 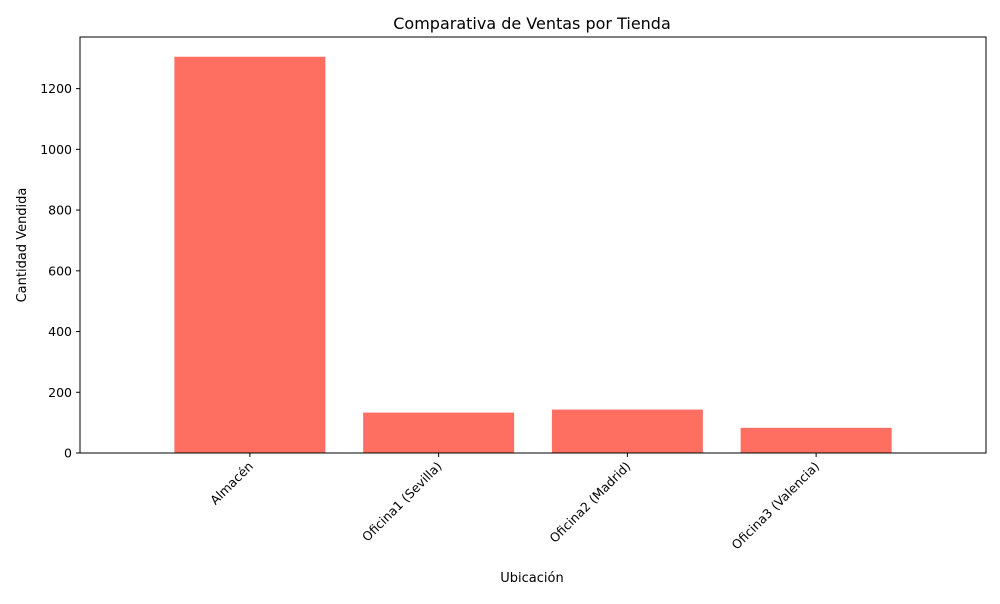 I want to click on y-tick-label: 1200, so click(x=56, y=88).